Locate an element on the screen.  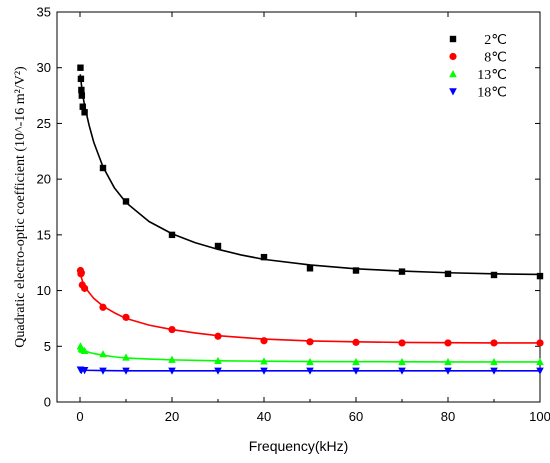
legend-label: 2℃ is located at coordinates (495, 40).